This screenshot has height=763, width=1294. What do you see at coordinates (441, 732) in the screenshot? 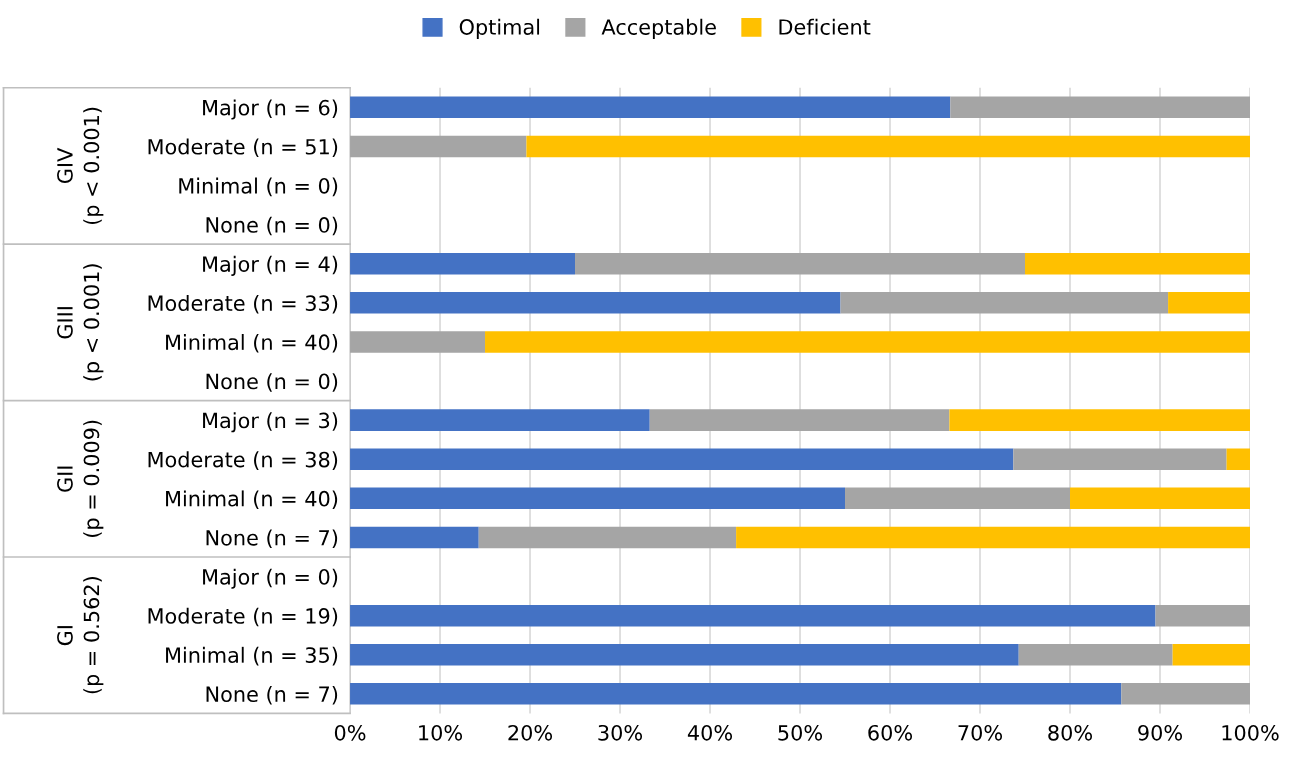
I see `x-tick-label: 10%` at bounding box center [441, 732].